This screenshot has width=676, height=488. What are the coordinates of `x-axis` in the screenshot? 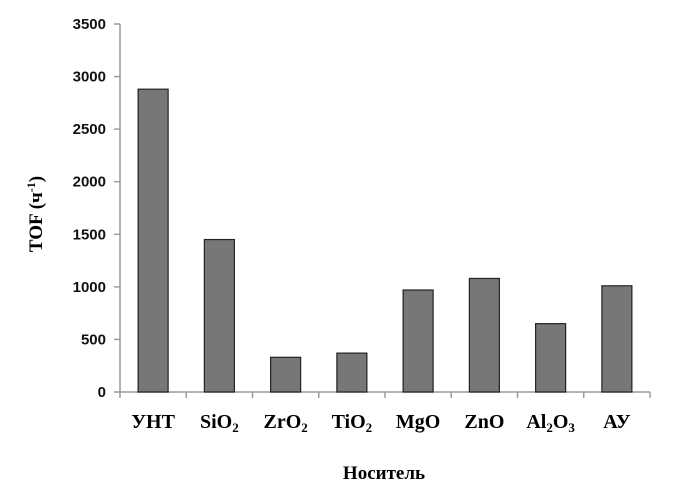 It's located at (385, 394).